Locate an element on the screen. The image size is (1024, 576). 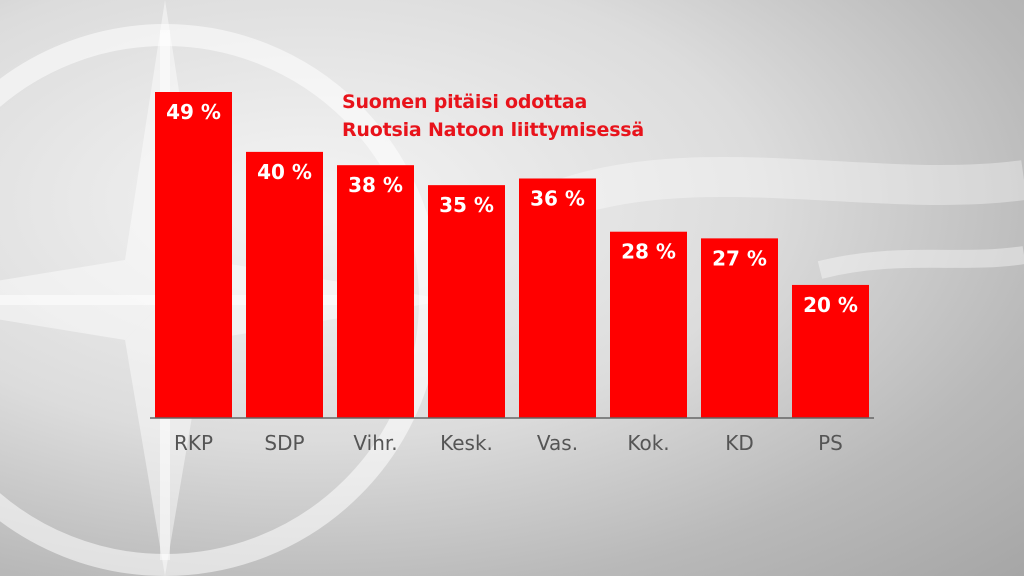
value-label: 27 % is located at coordinates (739, 258).